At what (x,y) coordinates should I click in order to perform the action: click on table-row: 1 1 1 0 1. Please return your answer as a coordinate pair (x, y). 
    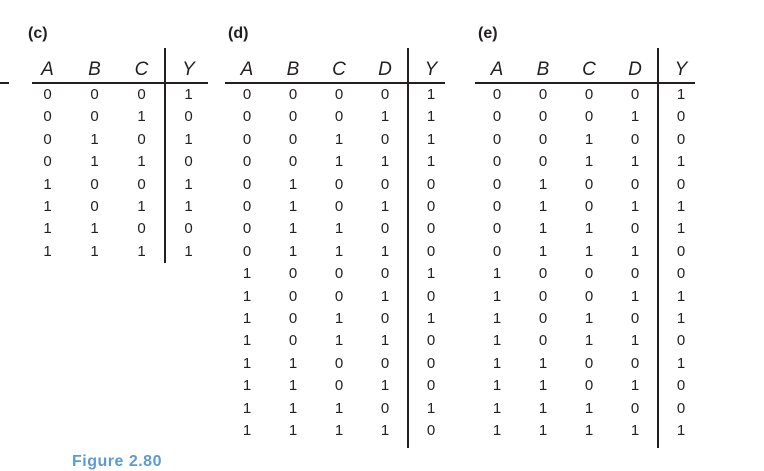
    Looking at the image, I should click on (339, 409).